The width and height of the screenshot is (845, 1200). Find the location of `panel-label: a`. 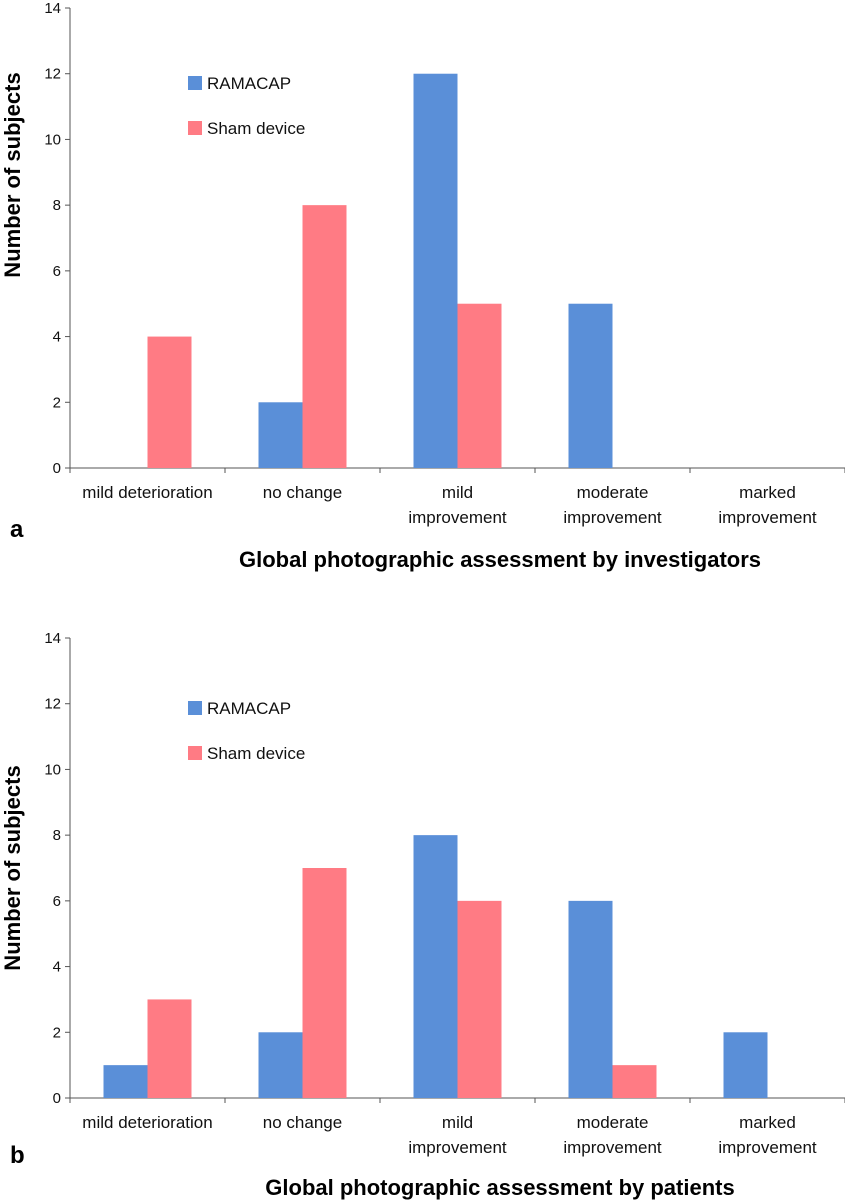

panel-label: a is located at coordinates (17, 529).